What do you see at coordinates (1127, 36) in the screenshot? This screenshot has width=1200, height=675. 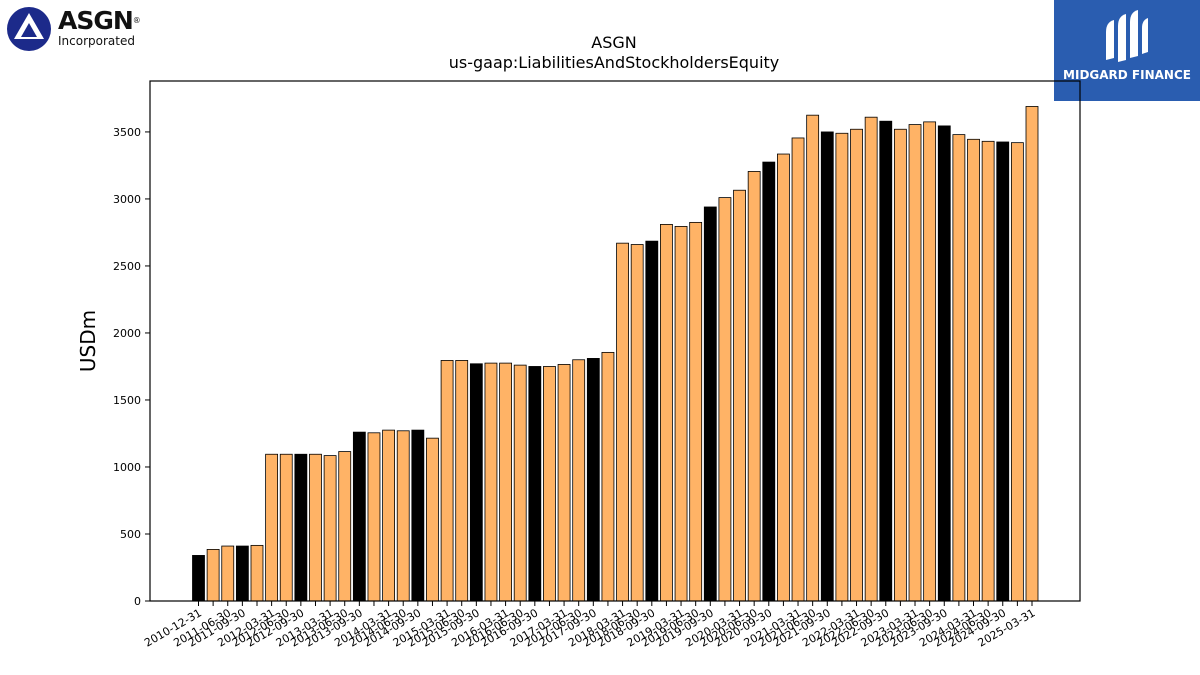 I see `midgard-logo-icon` at bounding box center [1127, 36].